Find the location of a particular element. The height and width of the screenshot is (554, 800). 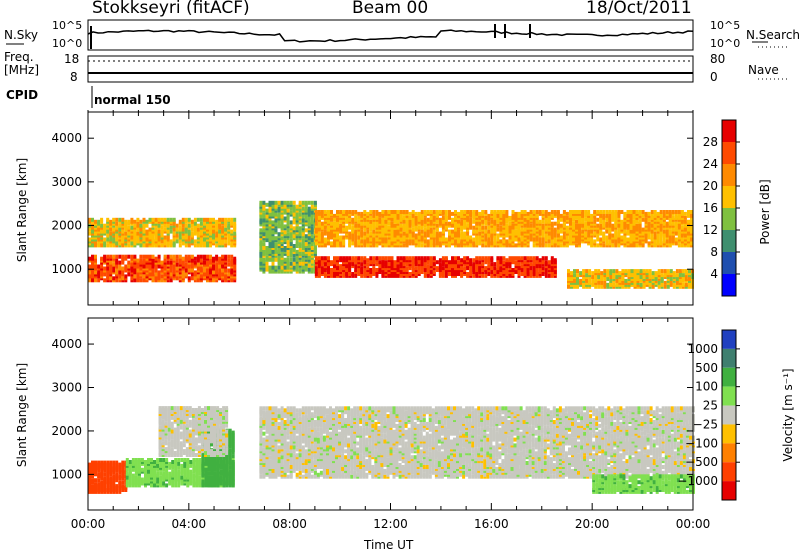

velocity-heatmap is located at coordinates (391, 450).